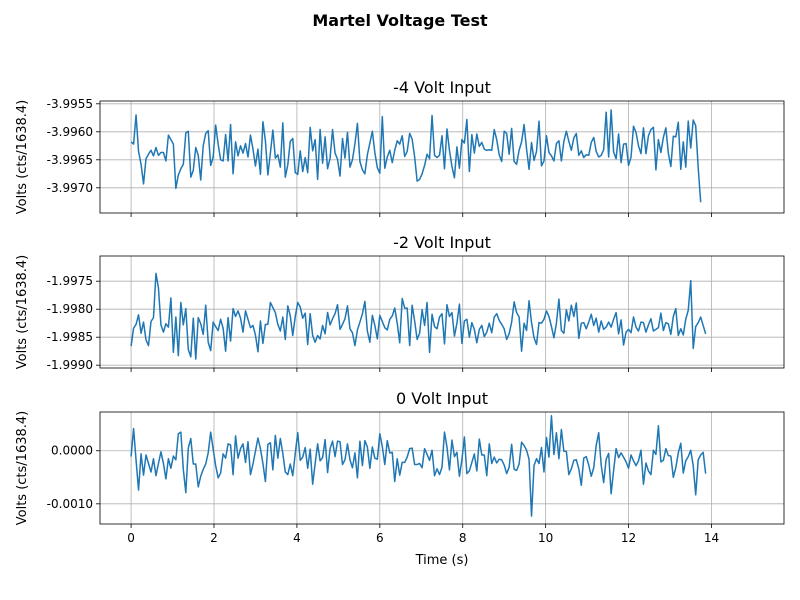 This screenshot has width=800, height=600. What do you see at coordinates (70, 104) in the screenshot?
I see `y-tick-label: -3.9955` at bounding box center [70, 104].